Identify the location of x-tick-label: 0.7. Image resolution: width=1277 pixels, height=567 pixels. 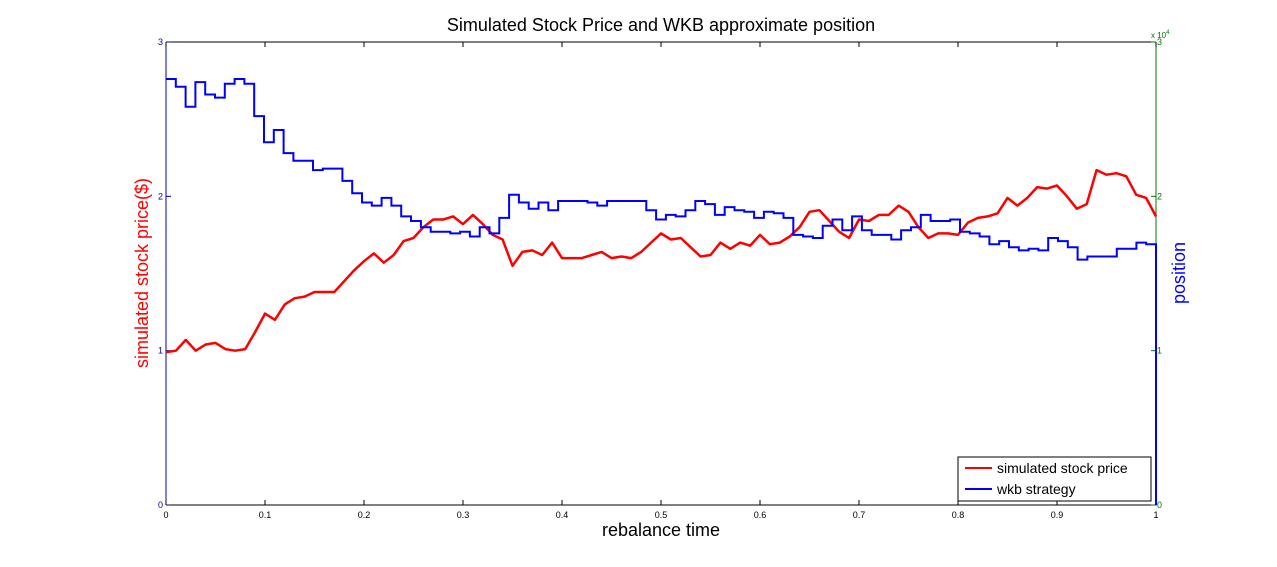
(859, 515).